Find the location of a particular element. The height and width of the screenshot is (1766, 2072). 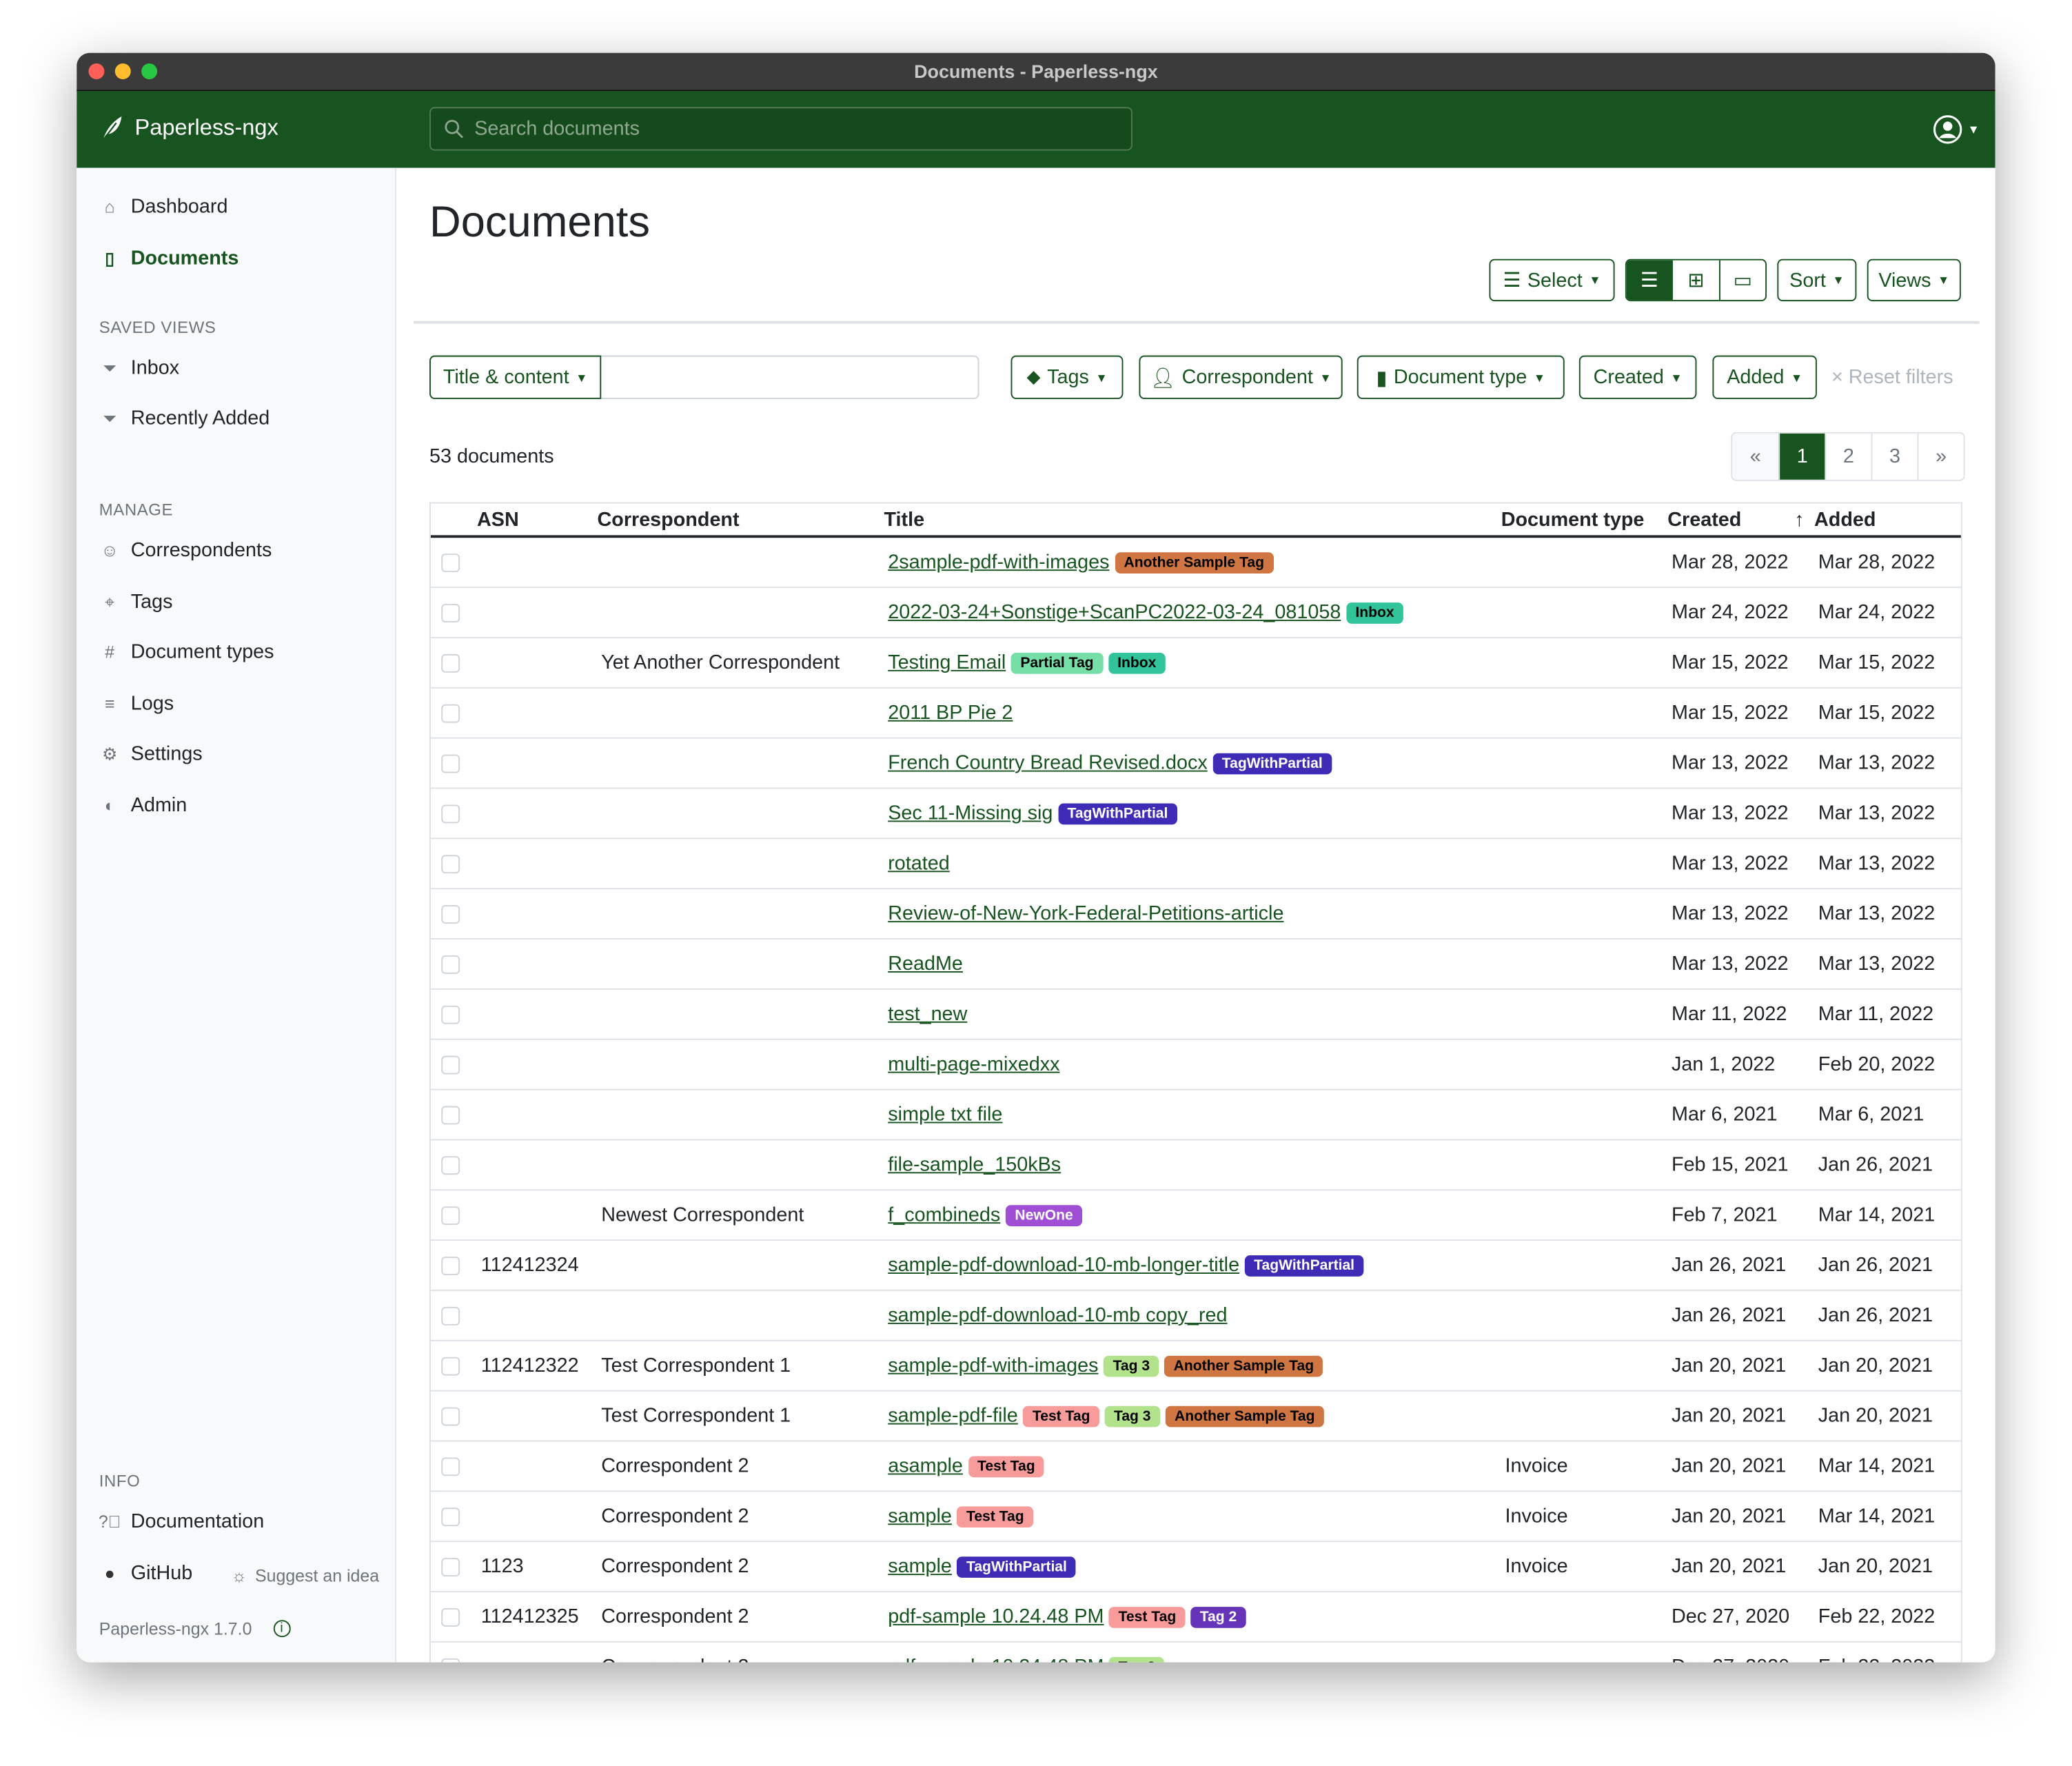

sidebar-item-admin: ◐ Admin is located at coordinates (143, 806).